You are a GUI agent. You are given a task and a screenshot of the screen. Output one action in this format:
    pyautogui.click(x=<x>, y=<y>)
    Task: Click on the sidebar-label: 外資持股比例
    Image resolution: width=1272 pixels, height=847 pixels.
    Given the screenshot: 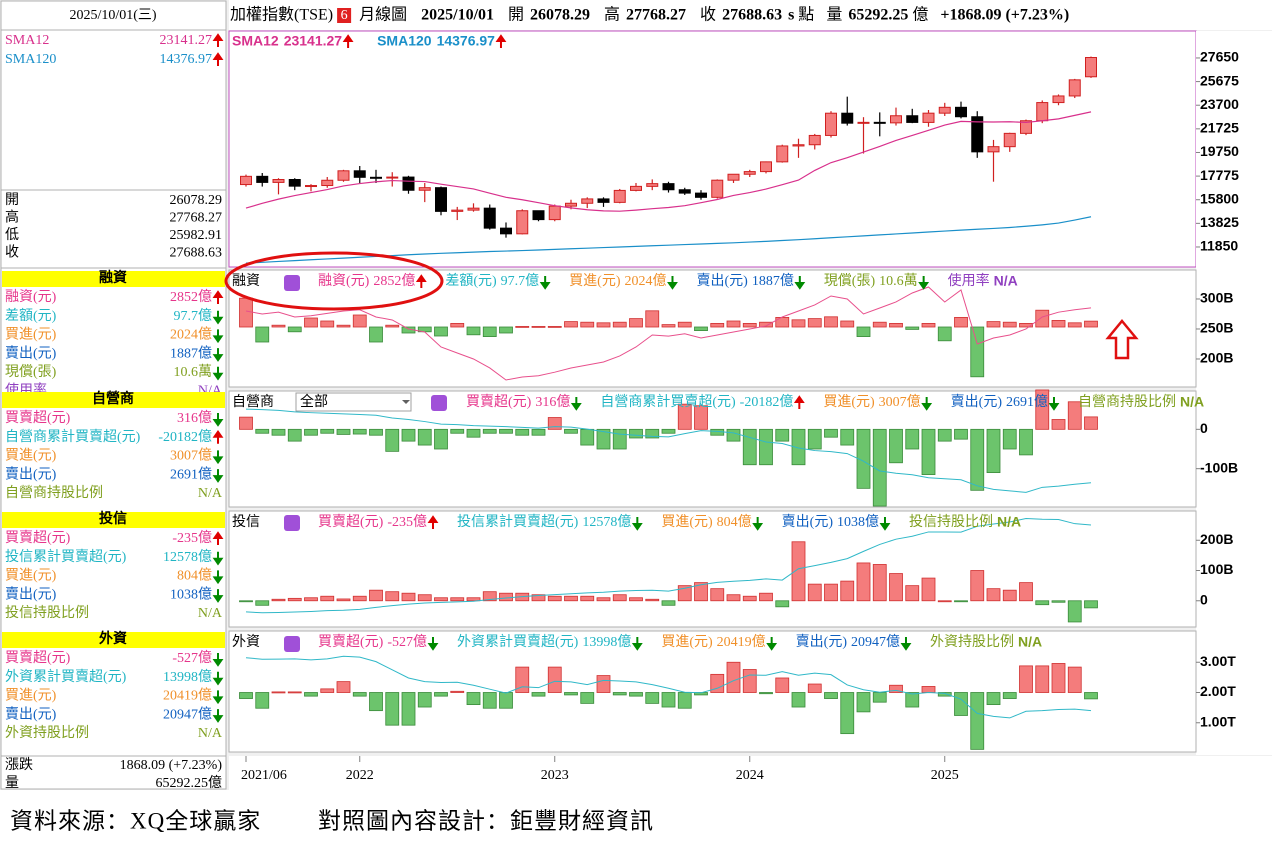 What is the action you would take?
    pyautogui.click(x=47, y=733)
    